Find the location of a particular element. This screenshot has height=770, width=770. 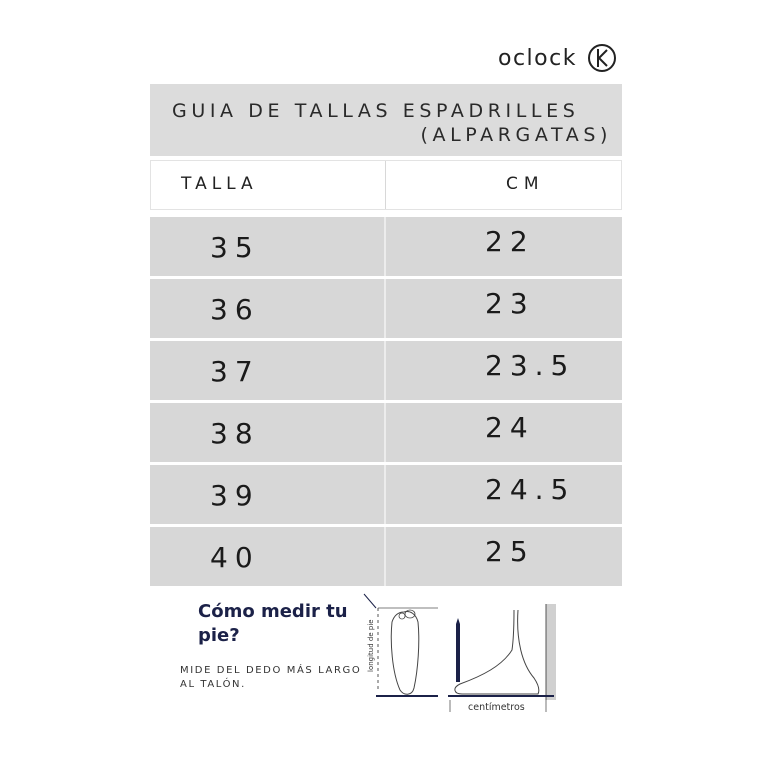

table-row: 35 22 is located at coordinates (386, 246).